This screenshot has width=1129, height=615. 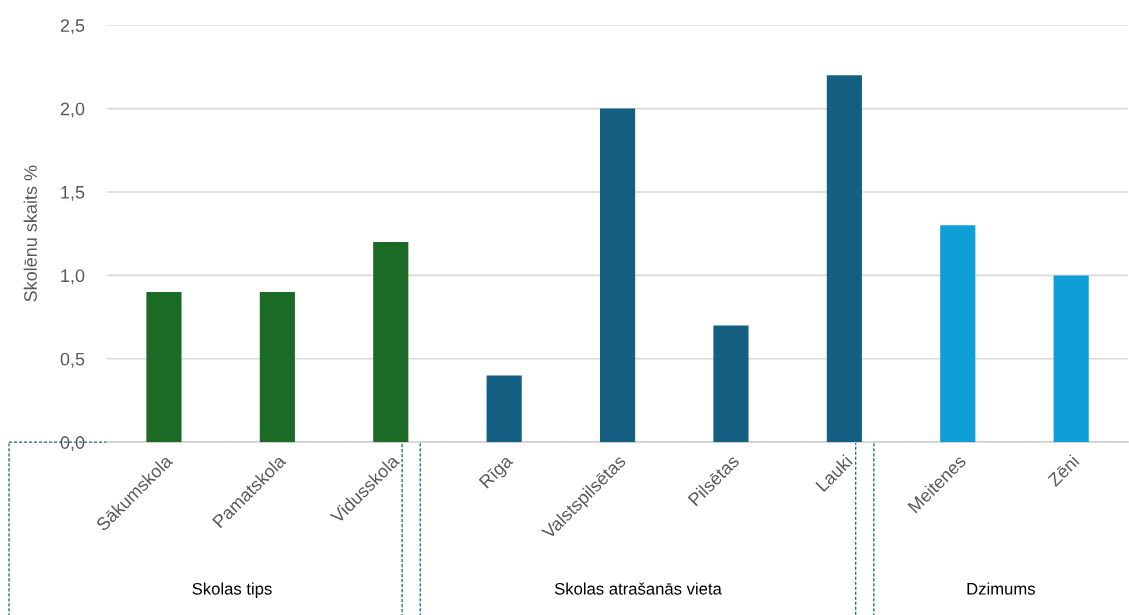 What do you see at coordinates (638, 588) in the screenshot?
I see `text: Skolas atrašanās vieta` at bounding box center [638, 588].